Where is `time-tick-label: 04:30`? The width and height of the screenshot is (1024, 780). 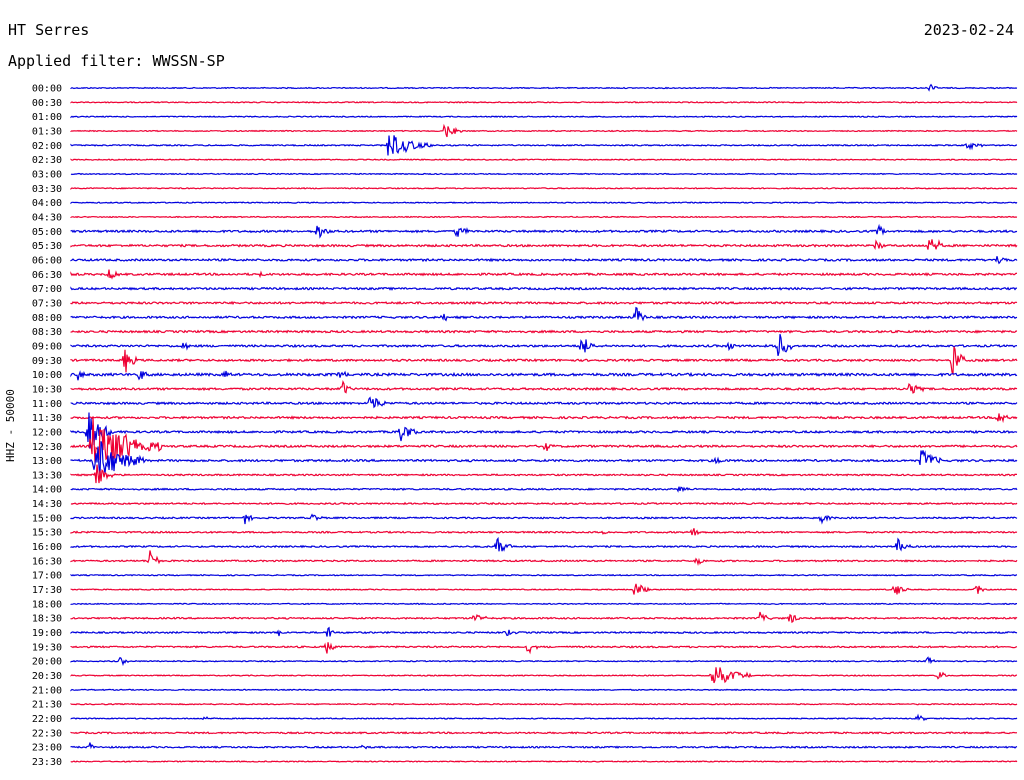
time-tick-label: 04:30 is located at coordinates (47, 217).